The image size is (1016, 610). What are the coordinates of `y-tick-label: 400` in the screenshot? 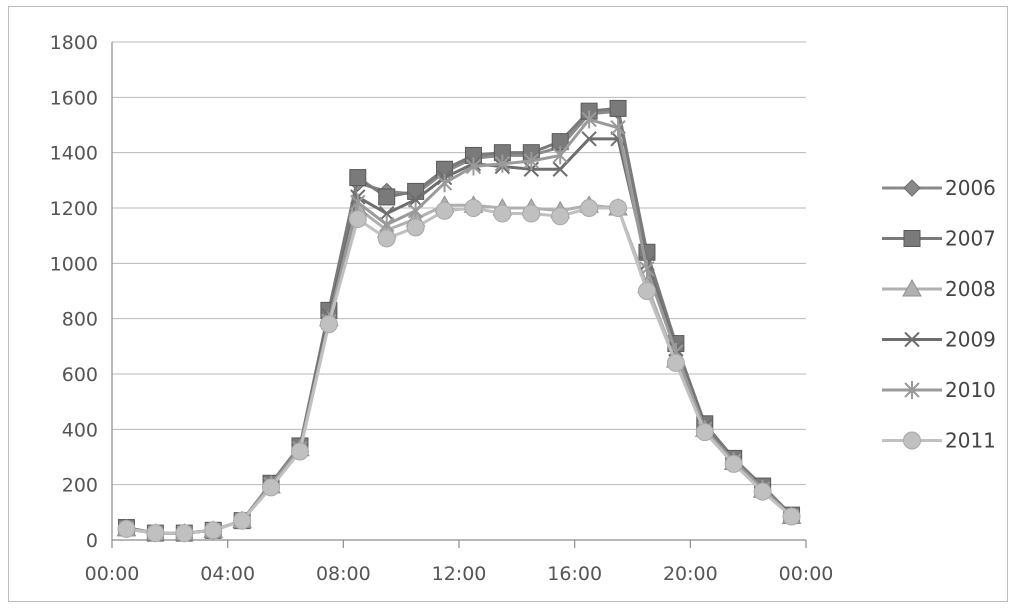 It's located at (80, 430).